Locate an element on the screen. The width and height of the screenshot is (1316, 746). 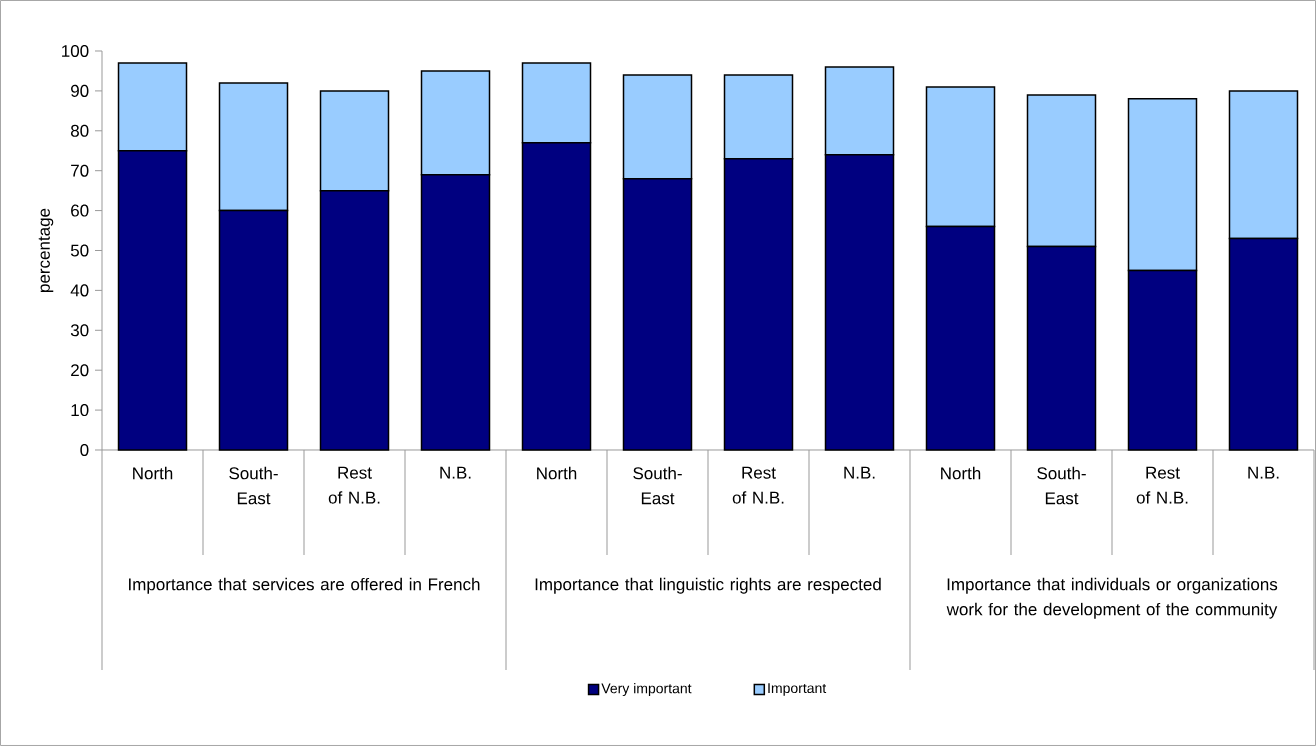
legend-label: Very important is located at coordinates (646, 690).